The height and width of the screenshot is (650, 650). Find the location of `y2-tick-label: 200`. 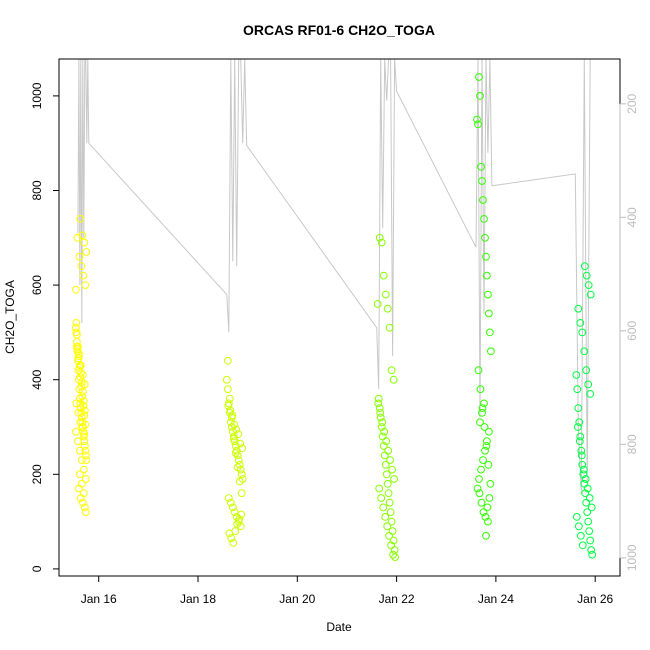

y2-tick-label: 200 is located at coordinates (632, 103).